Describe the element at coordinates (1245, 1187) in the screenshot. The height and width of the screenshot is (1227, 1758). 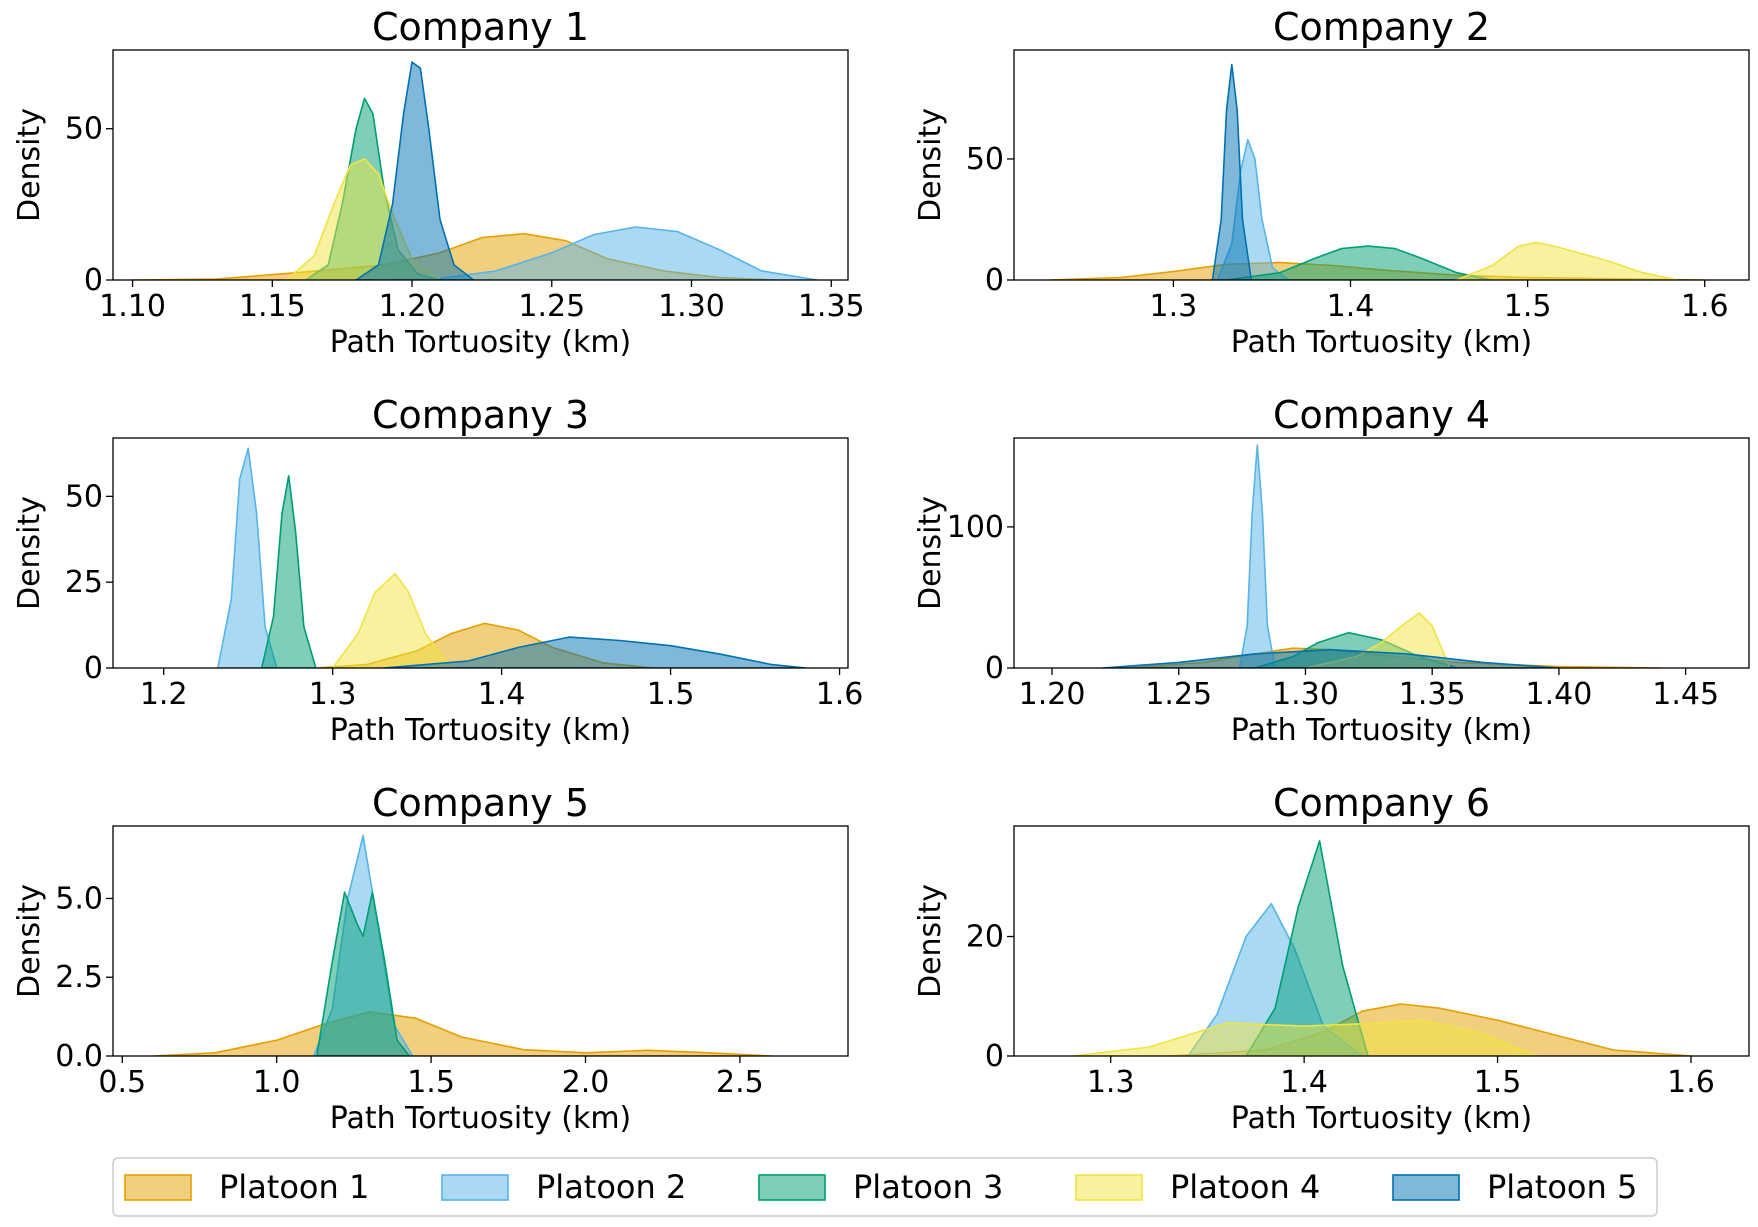
I see `legend-label-4: Platoon 4` at that location.